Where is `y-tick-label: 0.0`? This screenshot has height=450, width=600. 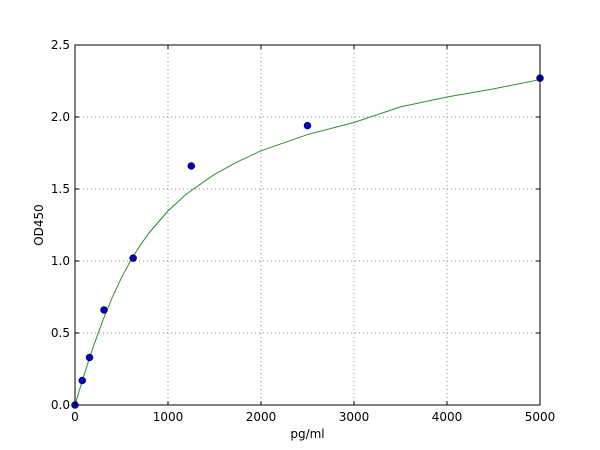 y-tick-label: 0.0 is located at coordinates (60, 405).